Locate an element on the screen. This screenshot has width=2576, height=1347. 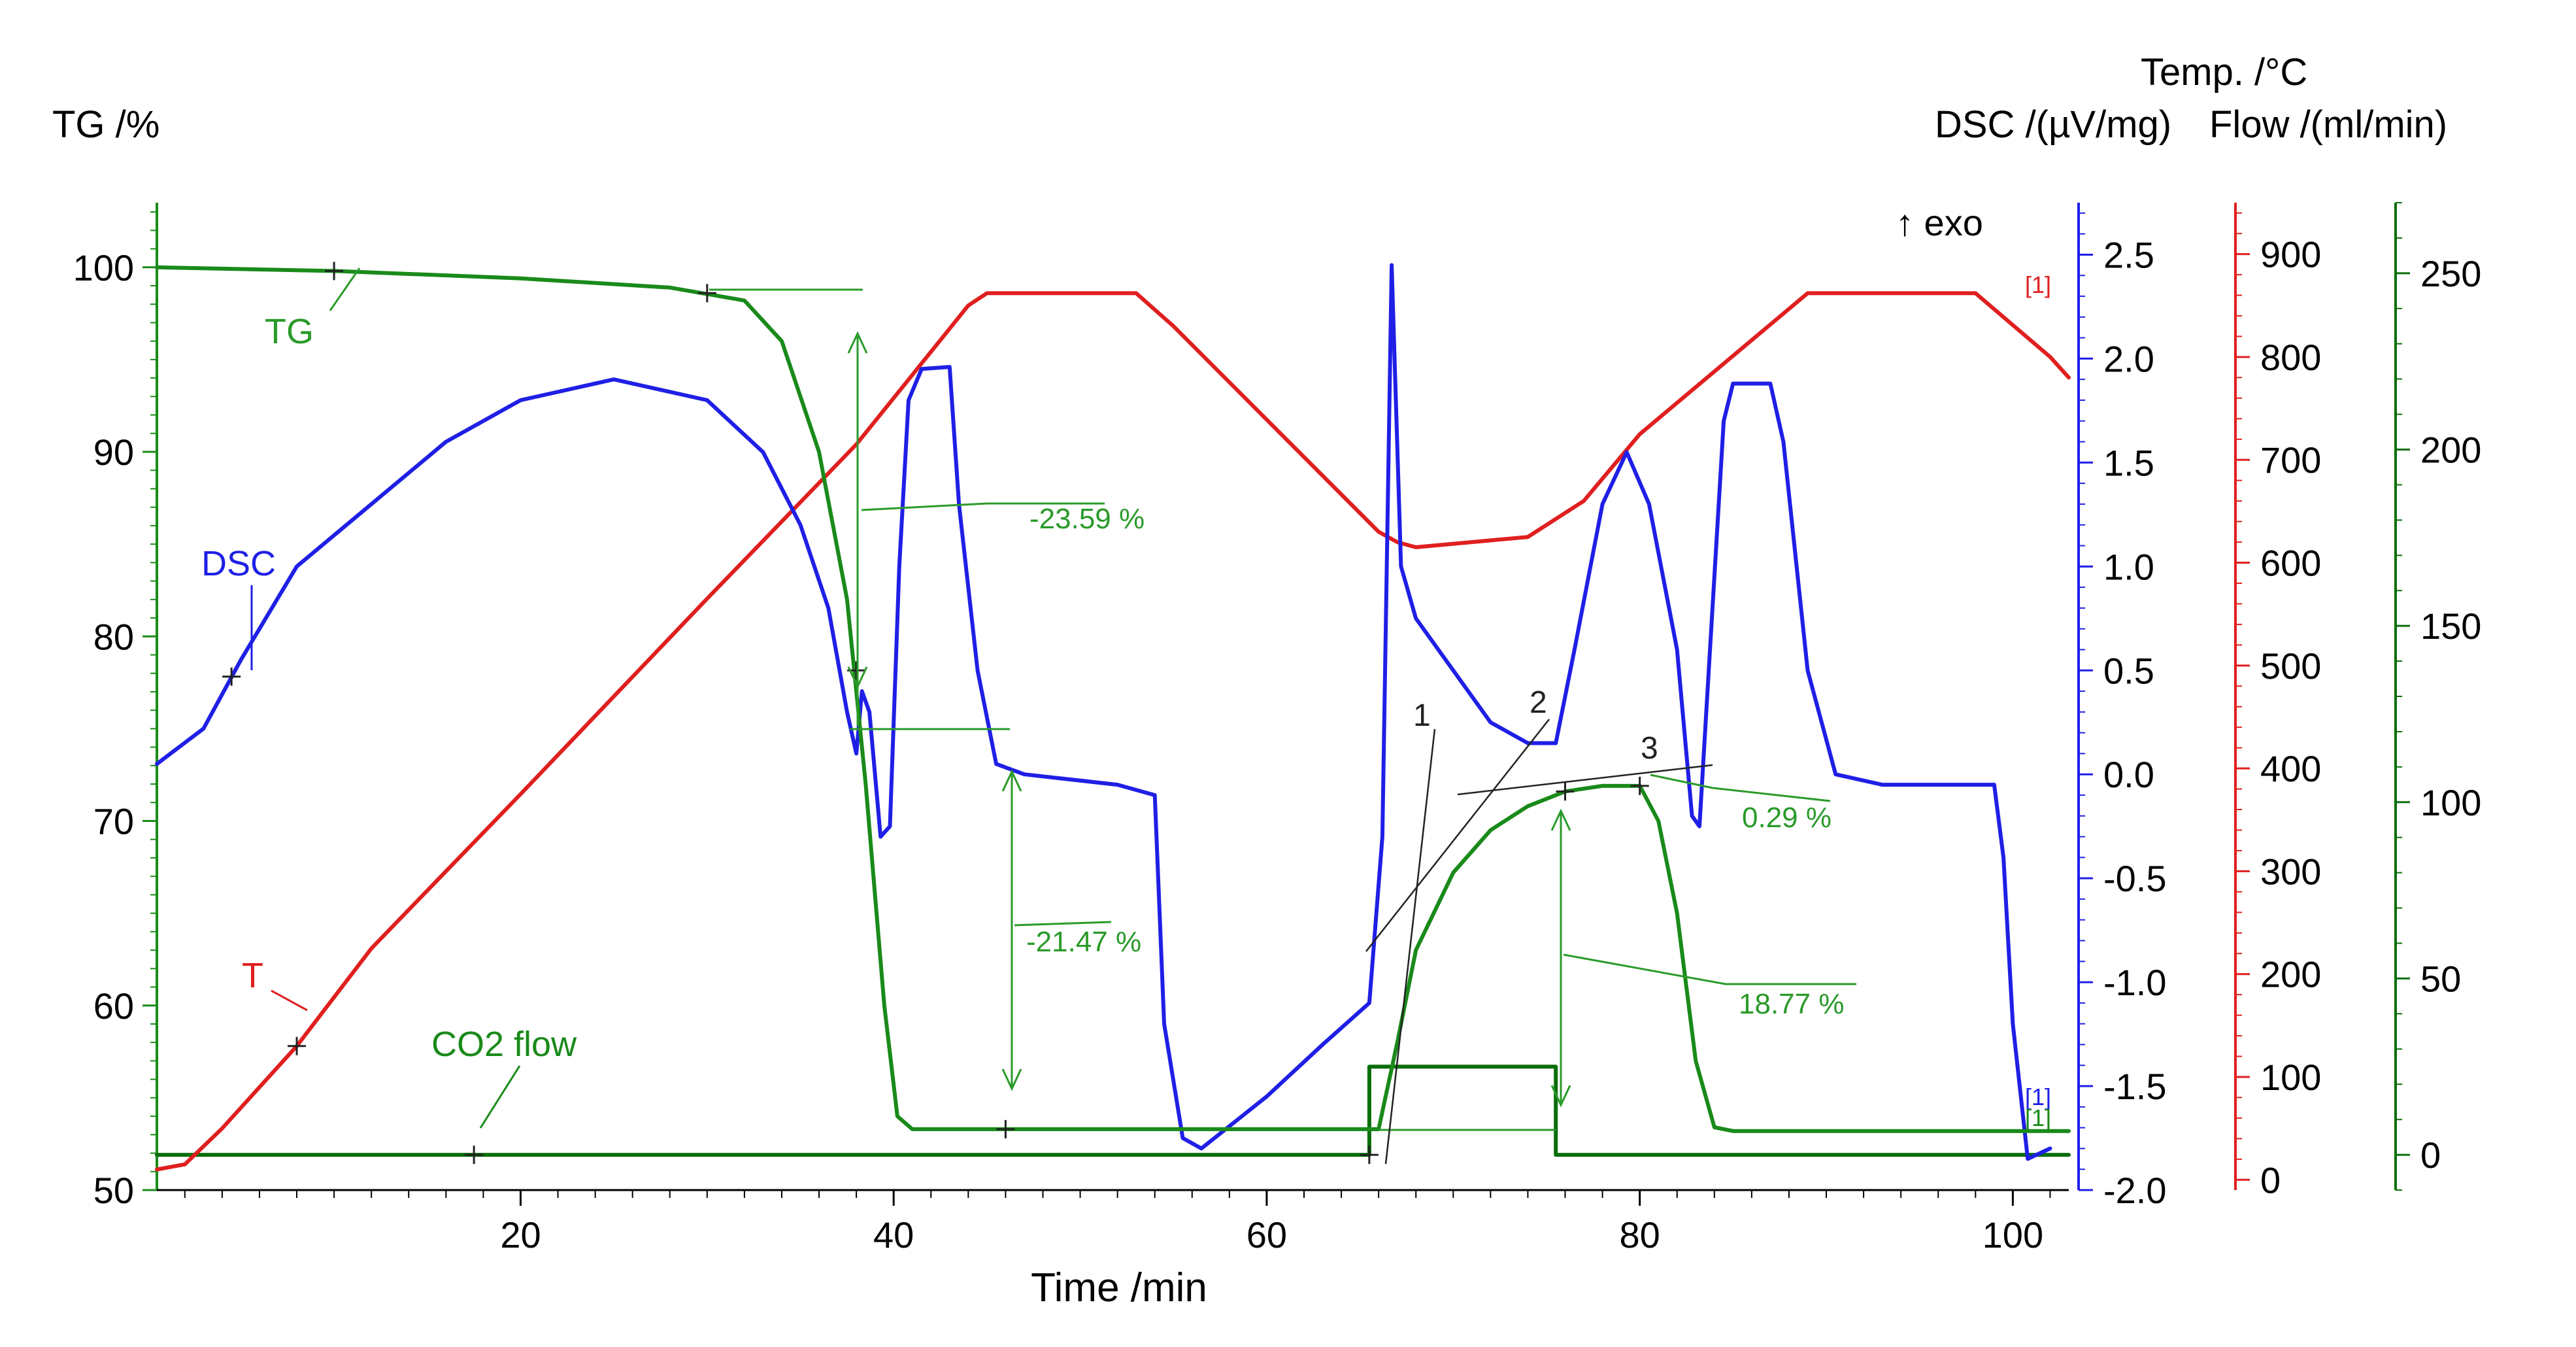
dsc-axis-title: DSC /(µV/mg) is located at coordinates (2053, 124).